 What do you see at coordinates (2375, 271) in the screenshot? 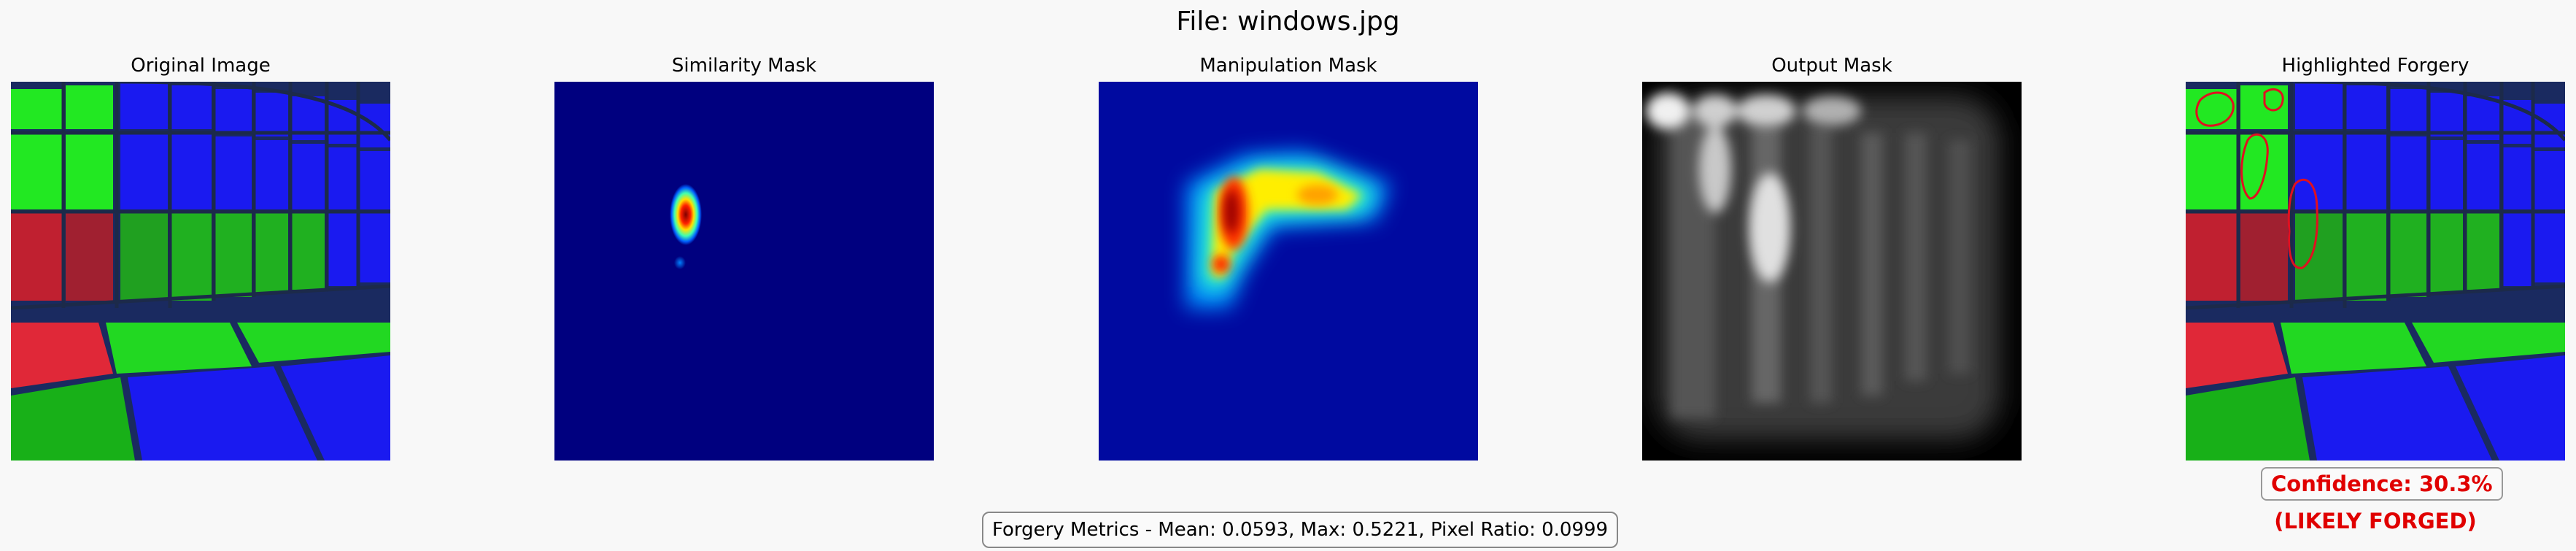
I see `highlighted-forgery` at bounding box center [2375, 271].